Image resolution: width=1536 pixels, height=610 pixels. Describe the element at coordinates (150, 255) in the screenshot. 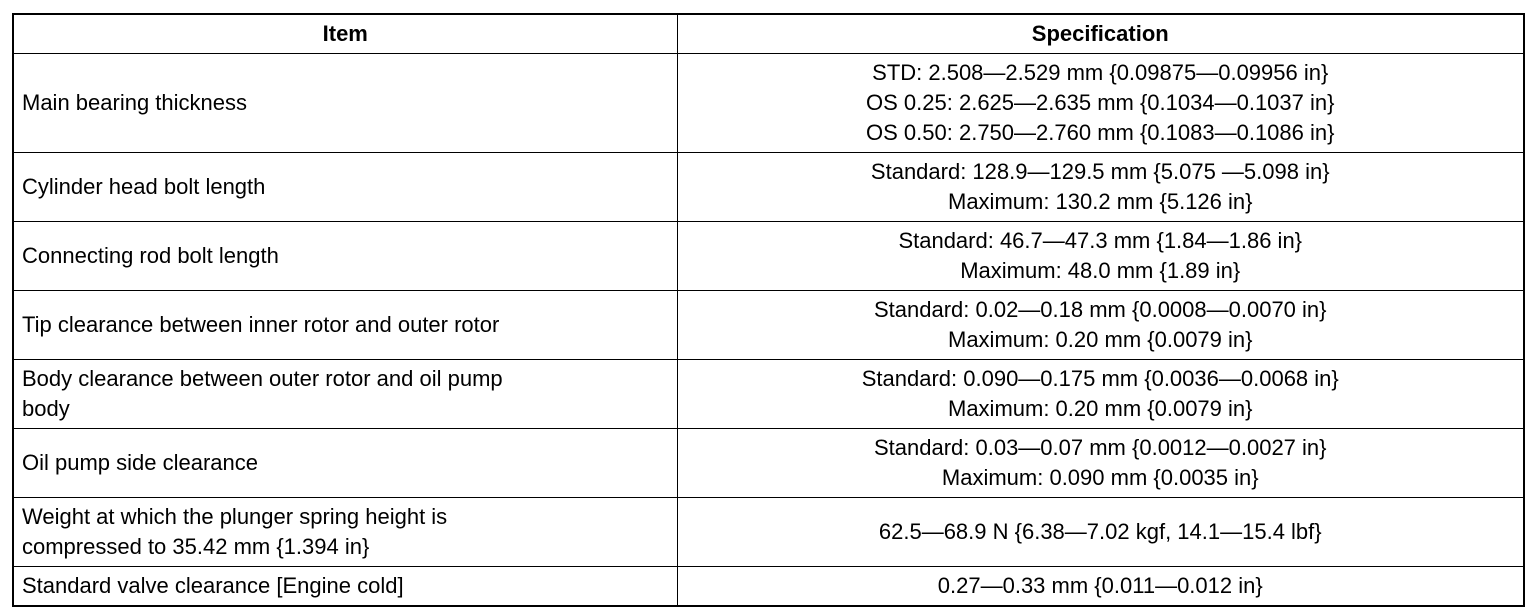

I see `item-line: Connecting rod bolt length` at that location.